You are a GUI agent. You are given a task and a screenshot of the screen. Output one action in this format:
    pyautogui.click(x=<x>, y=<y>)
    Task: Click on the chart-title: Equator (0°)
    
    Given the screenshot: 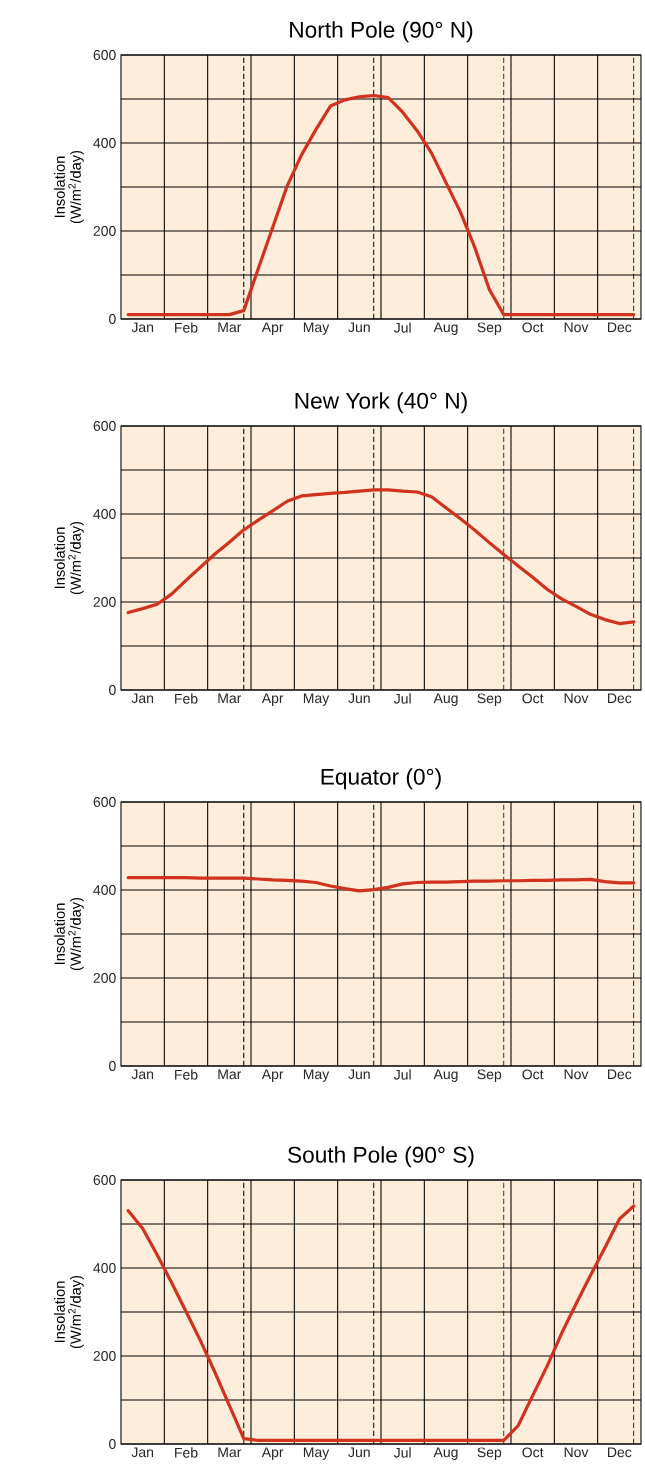 What is the action you would take?
    pyautogui.click(x=381, y=779)
    